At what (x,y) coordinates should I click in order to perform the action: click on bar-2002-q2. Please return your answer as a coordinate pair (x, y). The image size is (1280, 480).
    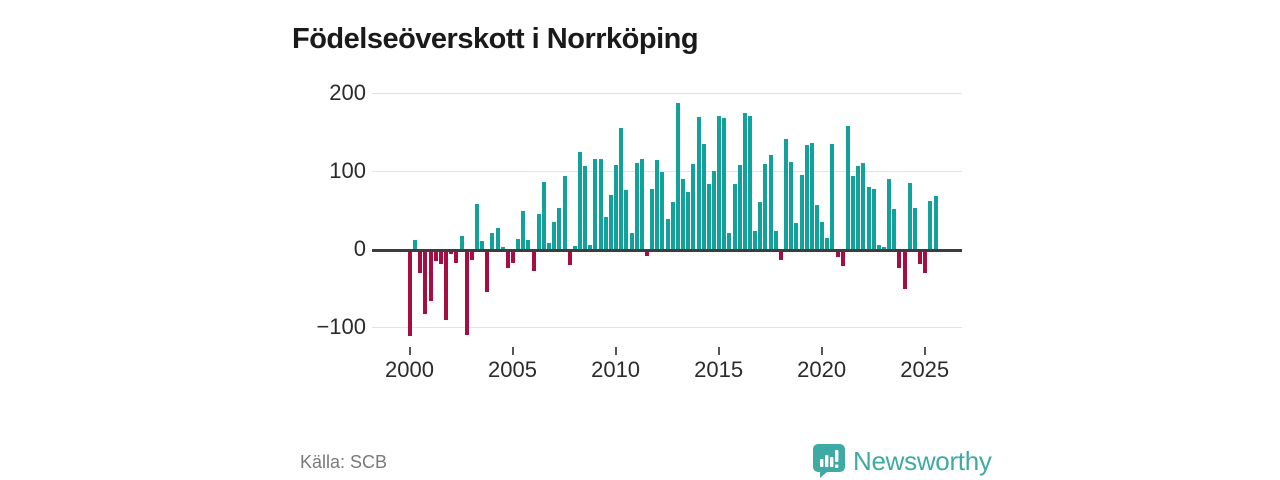
    Looking at the image, I should click on (456, 257).